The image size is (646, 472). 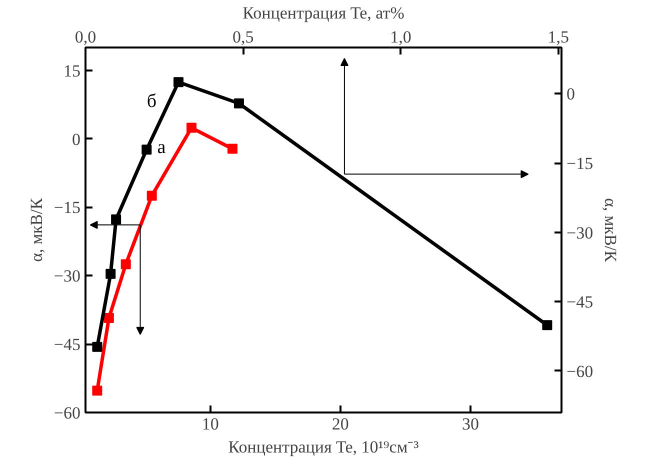 What do you see at coordinates (76, 139) in the screenshot?
I see `y-tick-label: 0` at bounding box center [76, 139].